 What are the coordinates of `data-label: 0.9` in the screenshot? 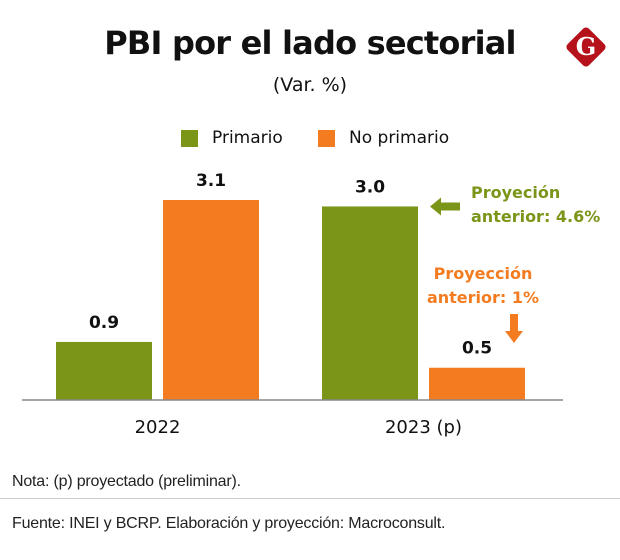 It's located at (104, 323).